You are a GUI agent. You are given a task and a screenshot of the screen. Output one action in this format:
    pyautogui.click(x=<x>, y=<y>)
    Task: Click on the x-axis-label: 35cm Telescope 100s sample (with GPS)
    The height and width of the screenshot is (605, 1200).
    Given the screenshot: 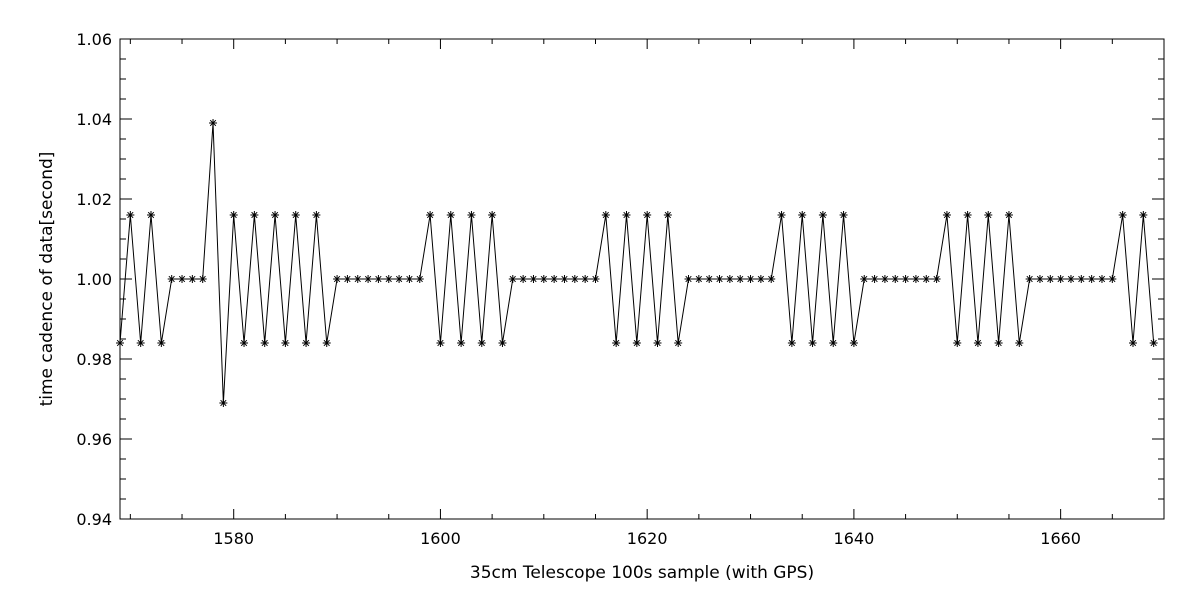 What is the action you would take?
    pyautogui.click(x=642, y=573)
    